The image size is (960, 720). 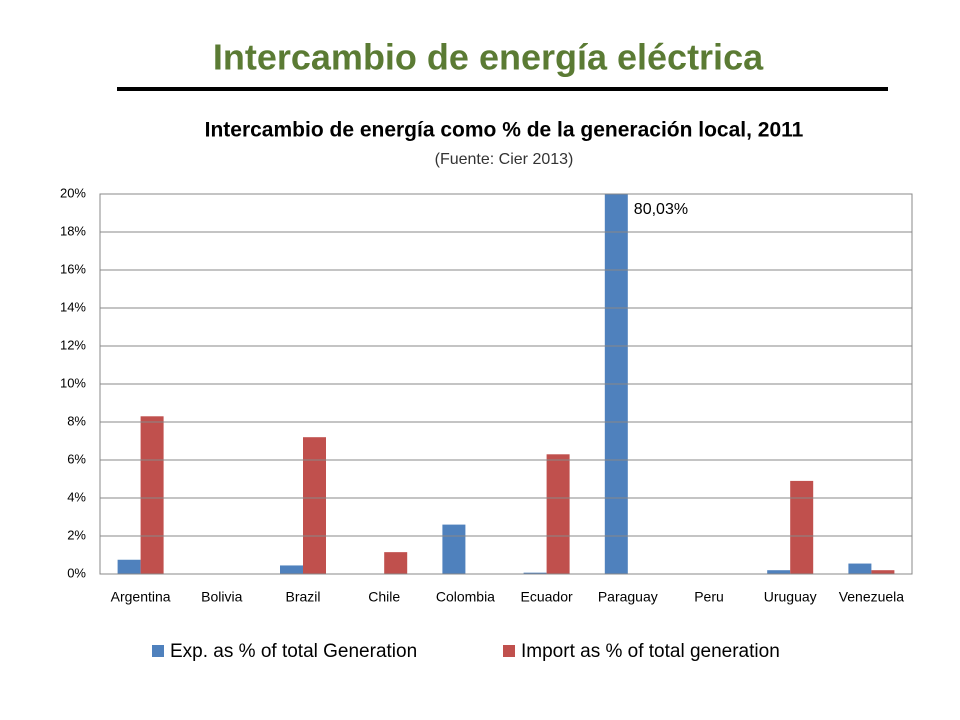 What do you see at coordinates (73, 382) in the screenshot?
I see `y-tick-label: 10%` at bounding box center [73, 382].